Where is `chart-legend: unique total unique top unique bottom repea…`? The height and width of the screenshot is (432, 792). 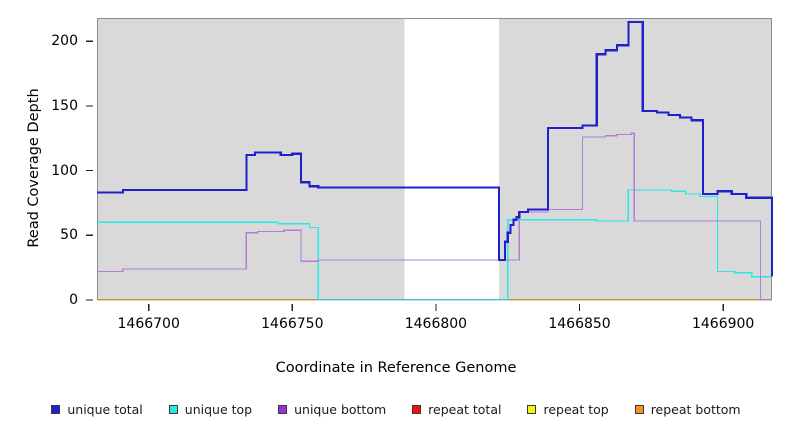
chart-legend: unique total unique top unique bottom repea… is located at coordinates (396, 409).